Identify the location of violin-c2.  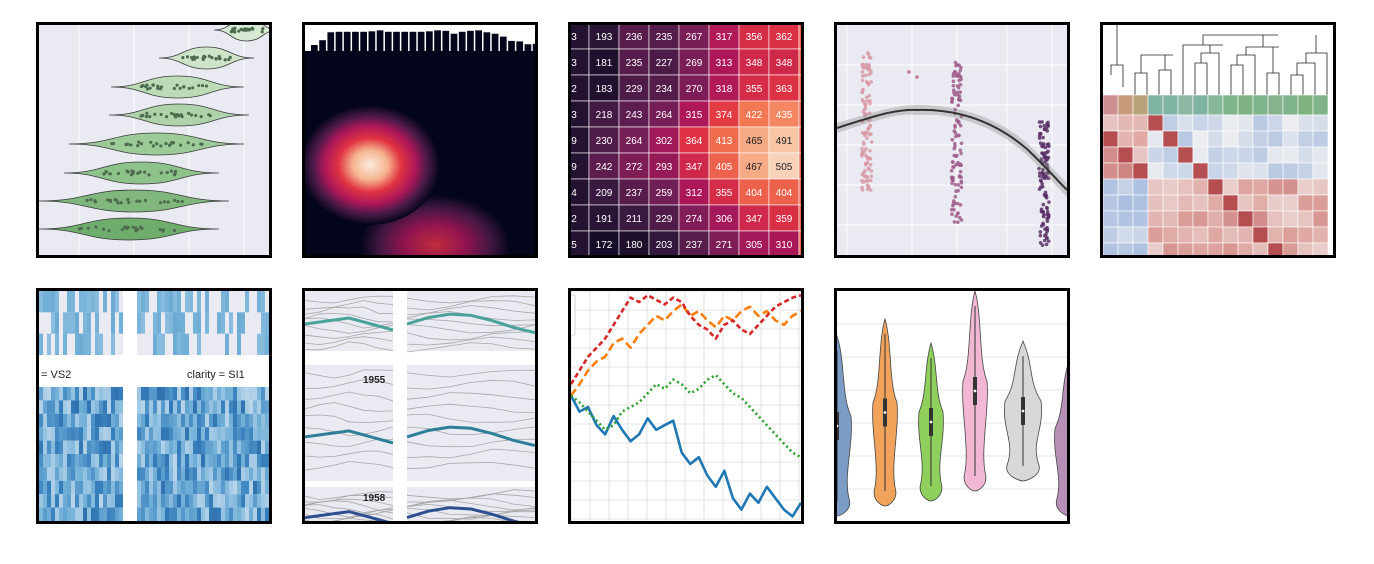
(206, 58).